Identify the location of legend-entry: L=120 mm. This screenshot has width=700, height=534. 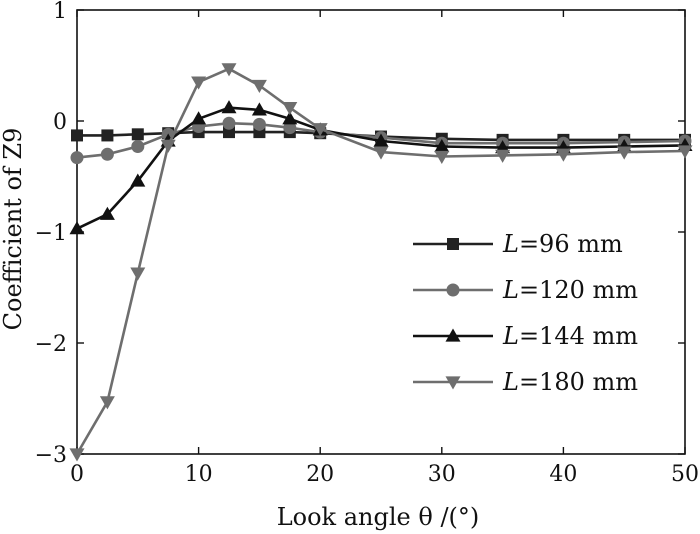
(525, 290).